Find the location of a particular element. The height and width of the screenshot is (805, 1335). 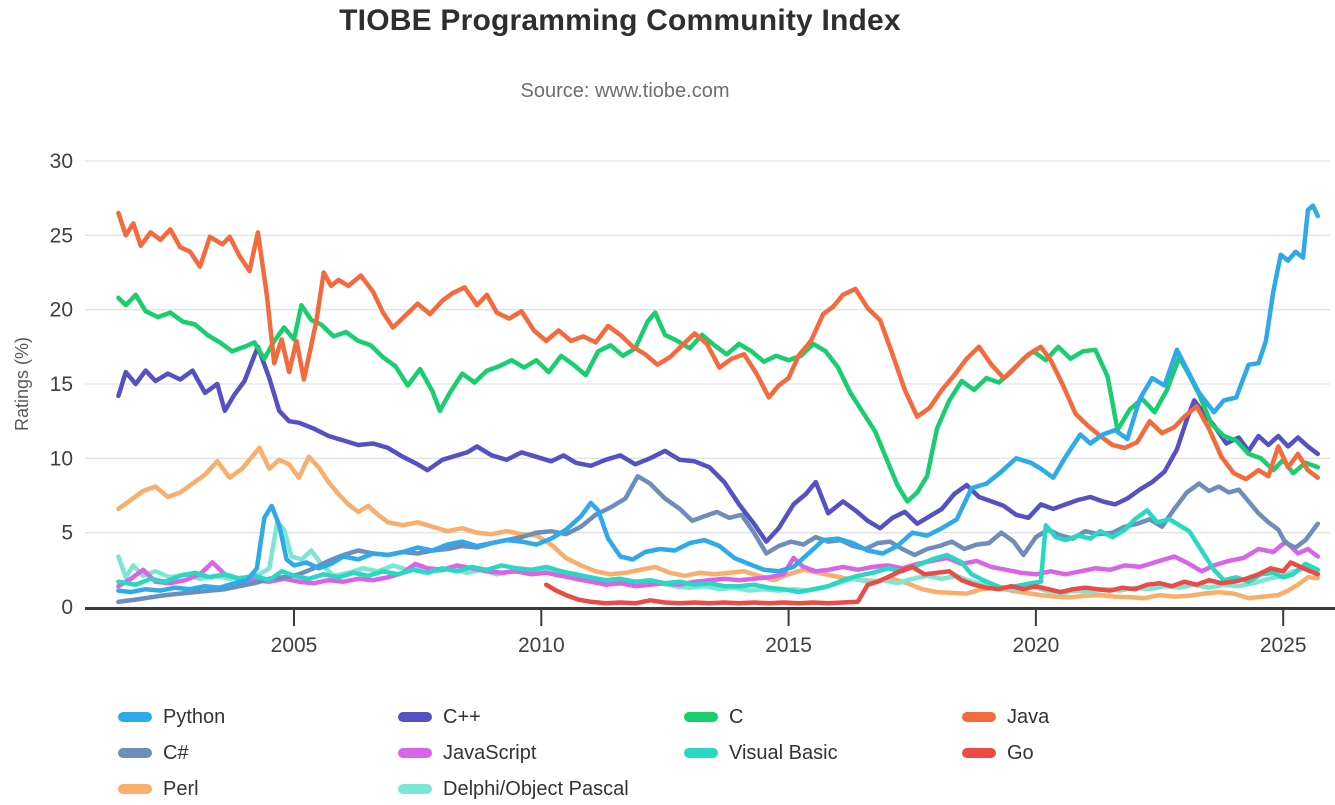

series-line-go is located at coordinates (932, 583).